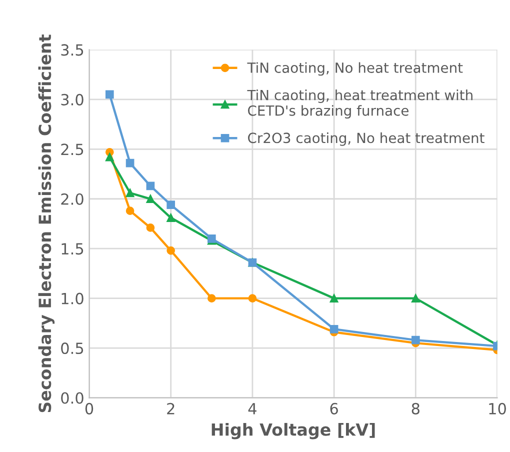 Image resolution: width=510 pixels, height=452 pixels. Describe the element at coordinates (252, 408) in the screenshot. I see `x-tick-label: 4` at that location.